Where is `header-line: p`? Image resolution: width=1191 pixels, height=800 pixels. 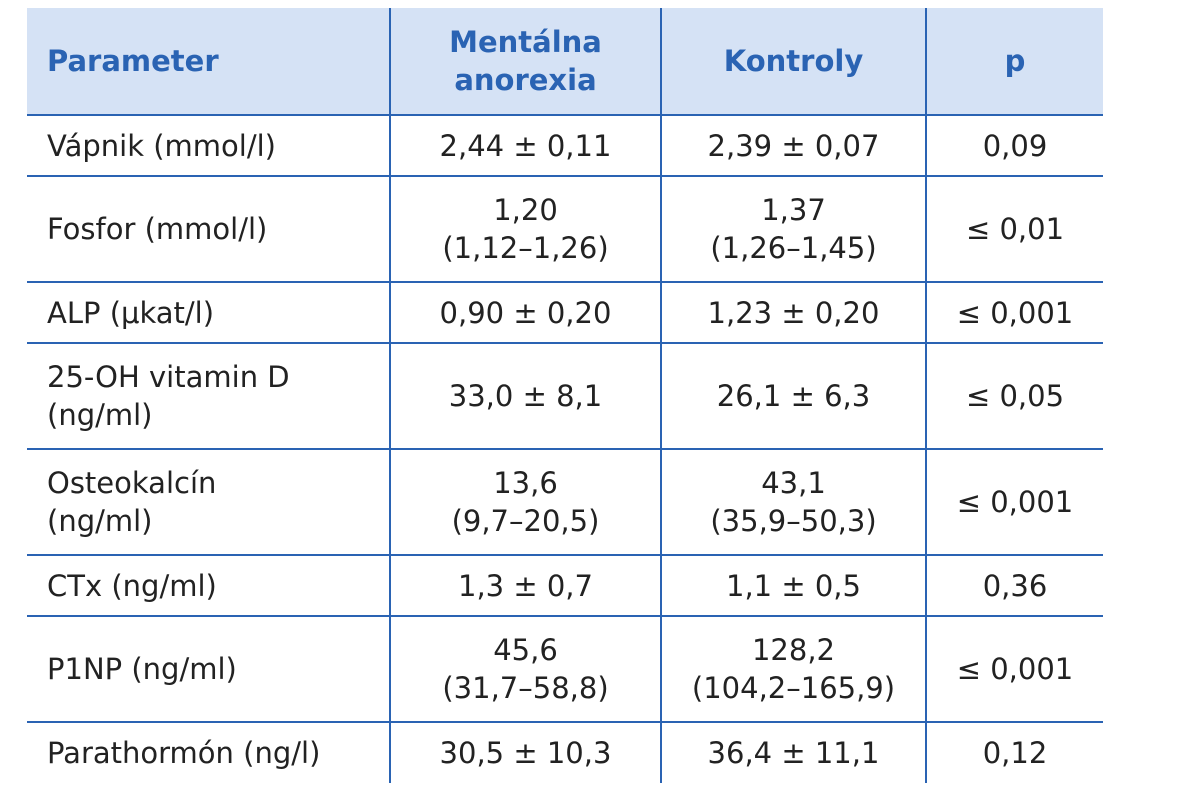 header-line: p is located at coordinates (1015, 61).